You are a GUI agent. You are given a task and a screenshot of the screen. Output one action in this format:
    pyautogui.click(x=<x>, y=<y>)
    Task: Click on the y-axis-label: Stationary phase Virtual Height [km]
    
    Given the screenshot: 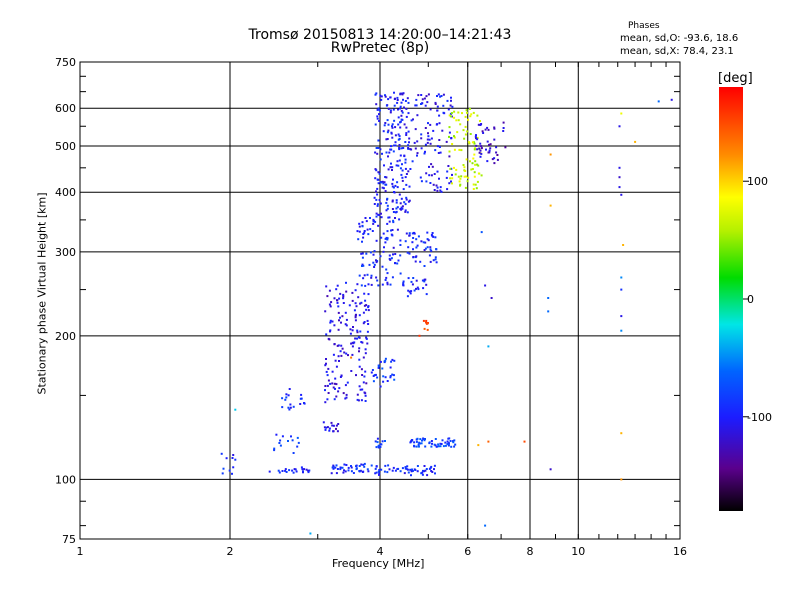 What is the action you would take?
    pyautogui.click(x=42, y=293)
    